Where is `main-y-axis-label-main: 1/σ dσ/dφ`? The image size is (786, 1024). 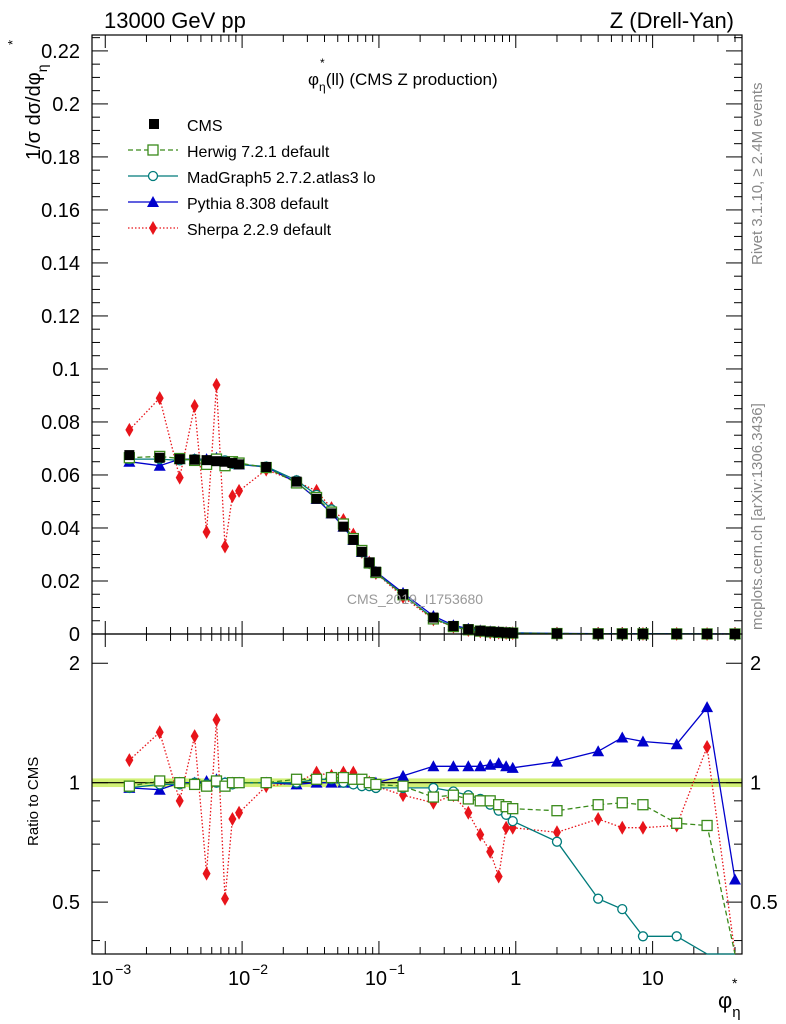
main-y-axis-label-main: 1/σ dσ/dφ is located at coordinates (34, 116).